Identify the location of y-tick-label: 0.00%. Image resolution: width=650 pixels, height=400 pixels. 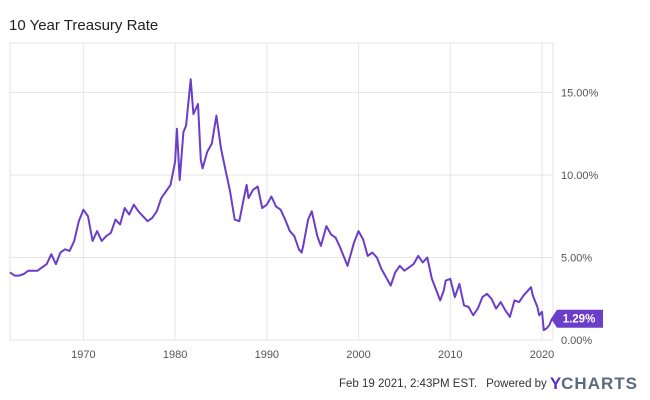
(576, 341).